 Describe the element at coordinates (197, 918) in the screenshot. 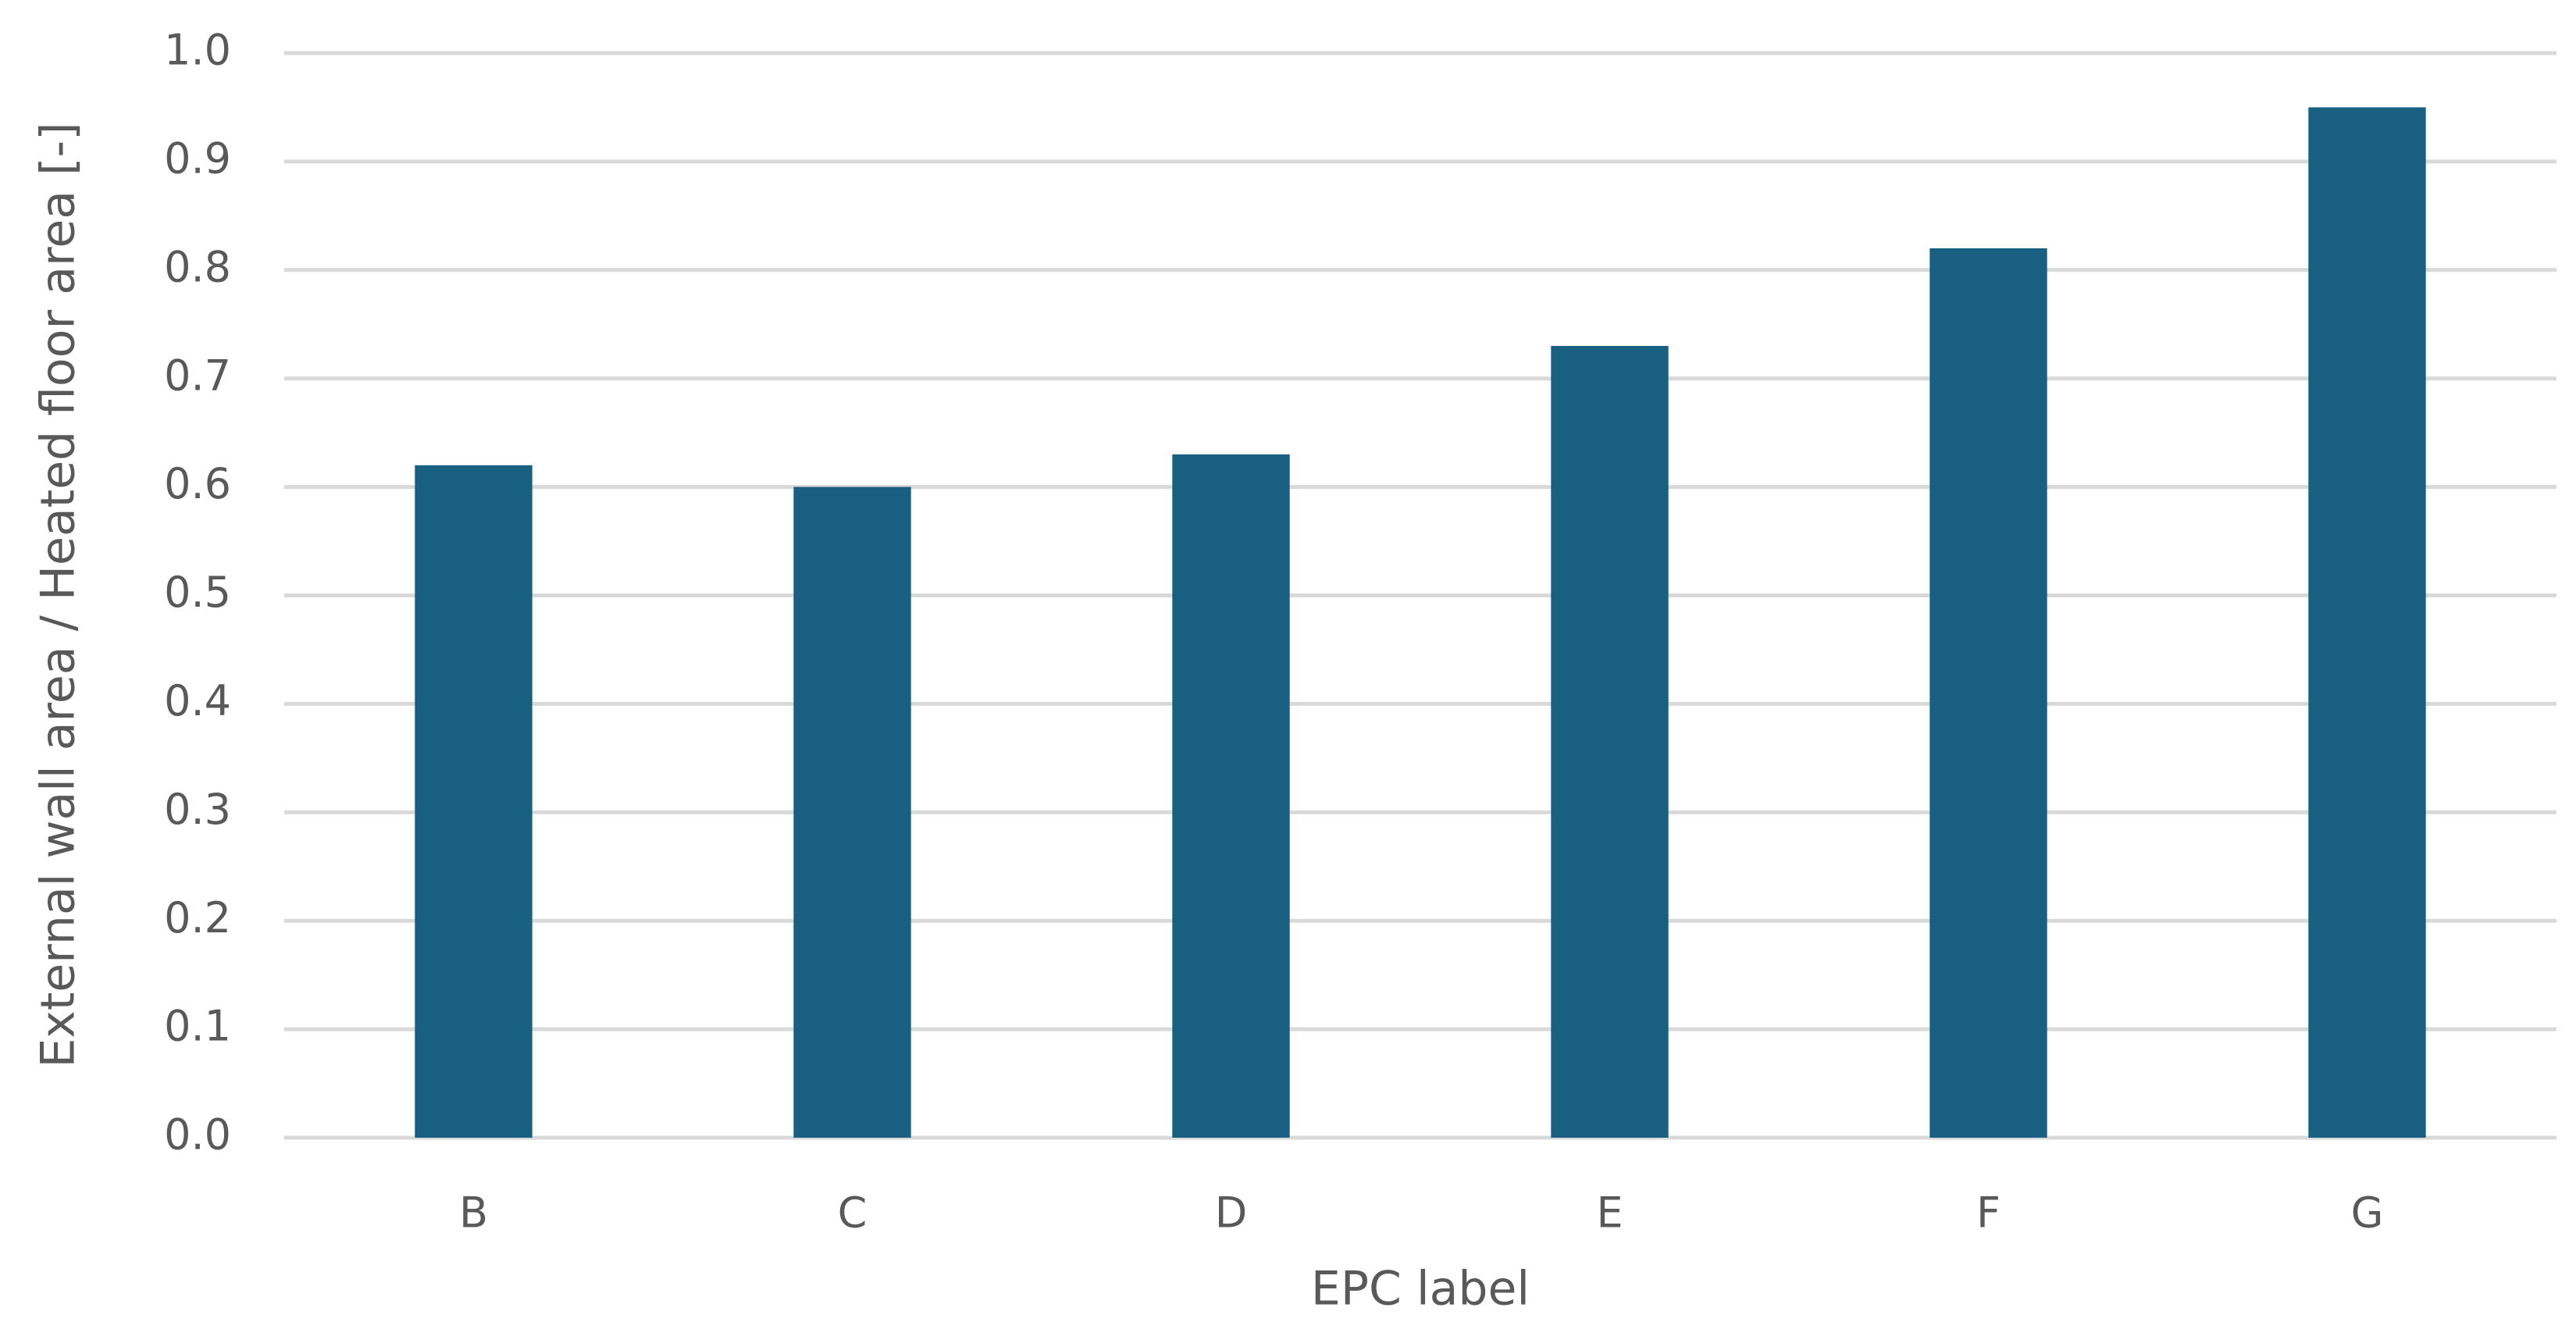

I see `y-tick-label: 0.2` at that location.